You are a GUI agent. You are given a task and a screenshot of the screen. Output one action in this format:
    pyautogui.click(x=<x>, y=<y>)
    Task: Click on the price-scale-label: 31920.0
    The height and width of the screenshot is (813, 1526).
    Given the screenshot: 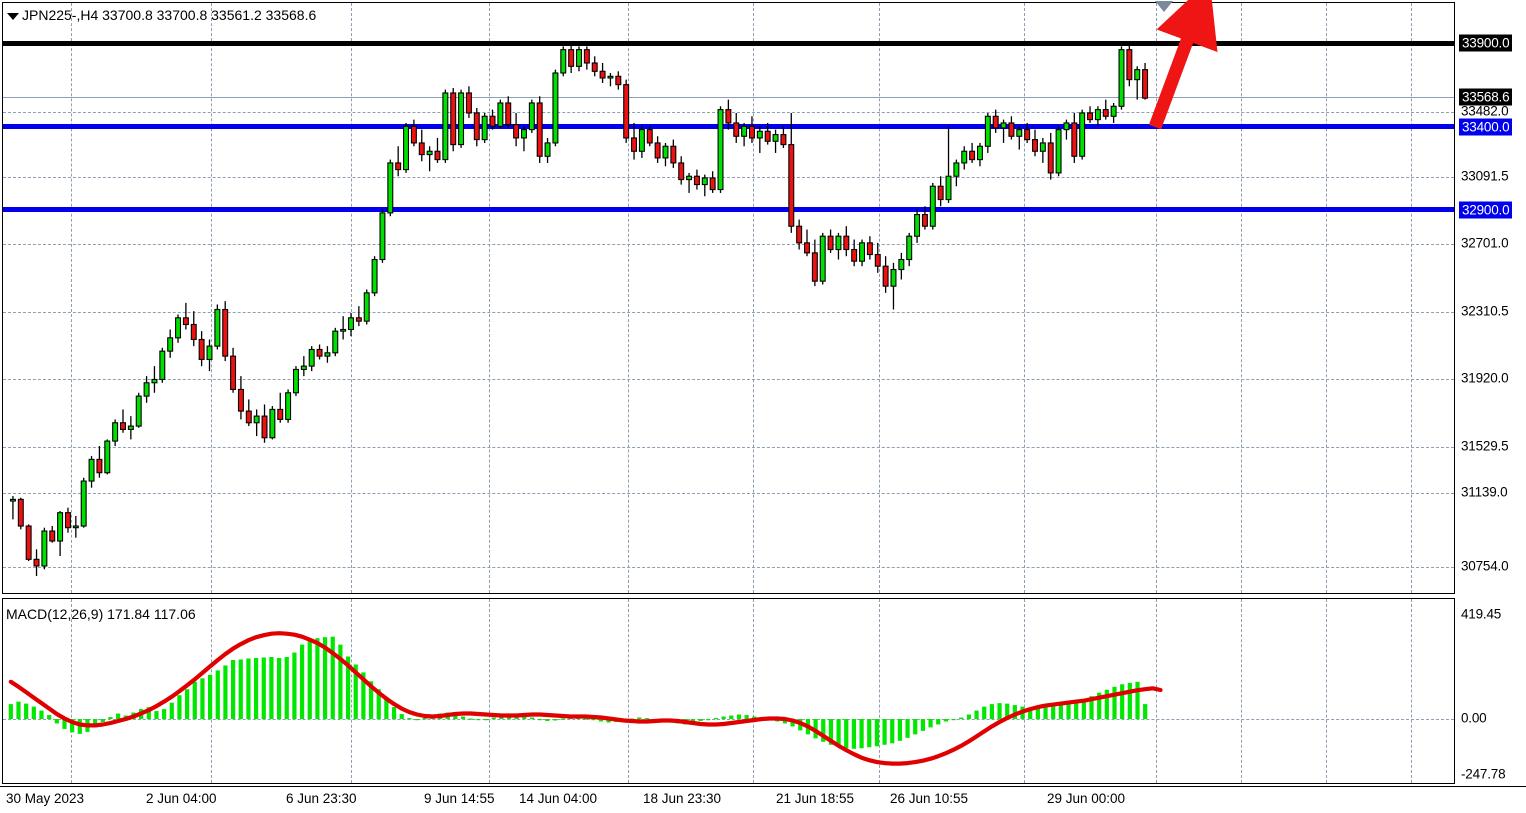 What is the action you would take?
    pyautogui.click(x=1485, y=378)
    